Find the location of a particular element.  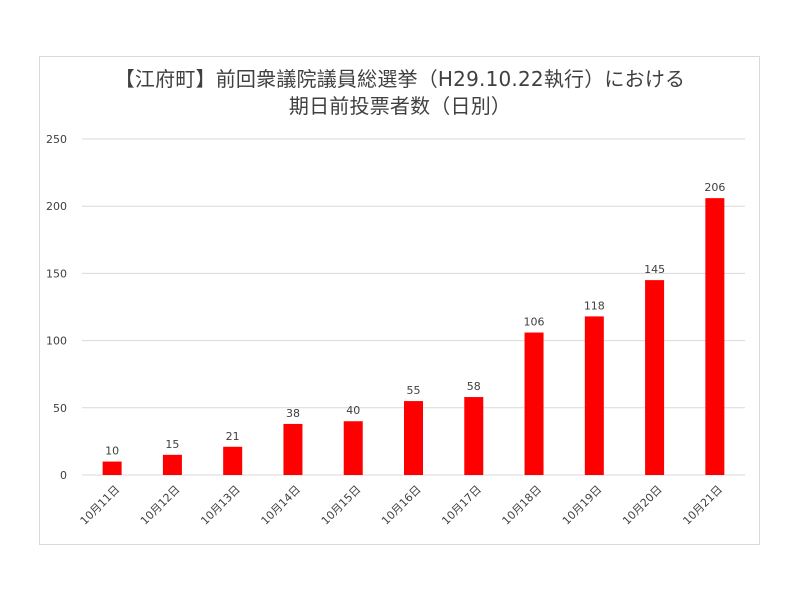

x-tick-label-10月20日: 10月20日 is located at coordinates (642, 505).